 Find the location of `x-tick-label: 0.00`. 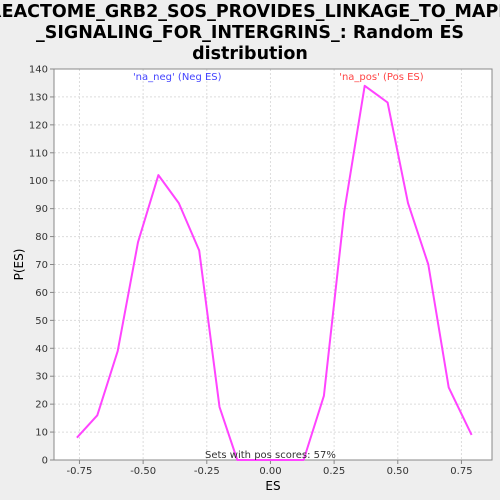

x-tick-label: 0.00 is located at coordinates (270, 471).